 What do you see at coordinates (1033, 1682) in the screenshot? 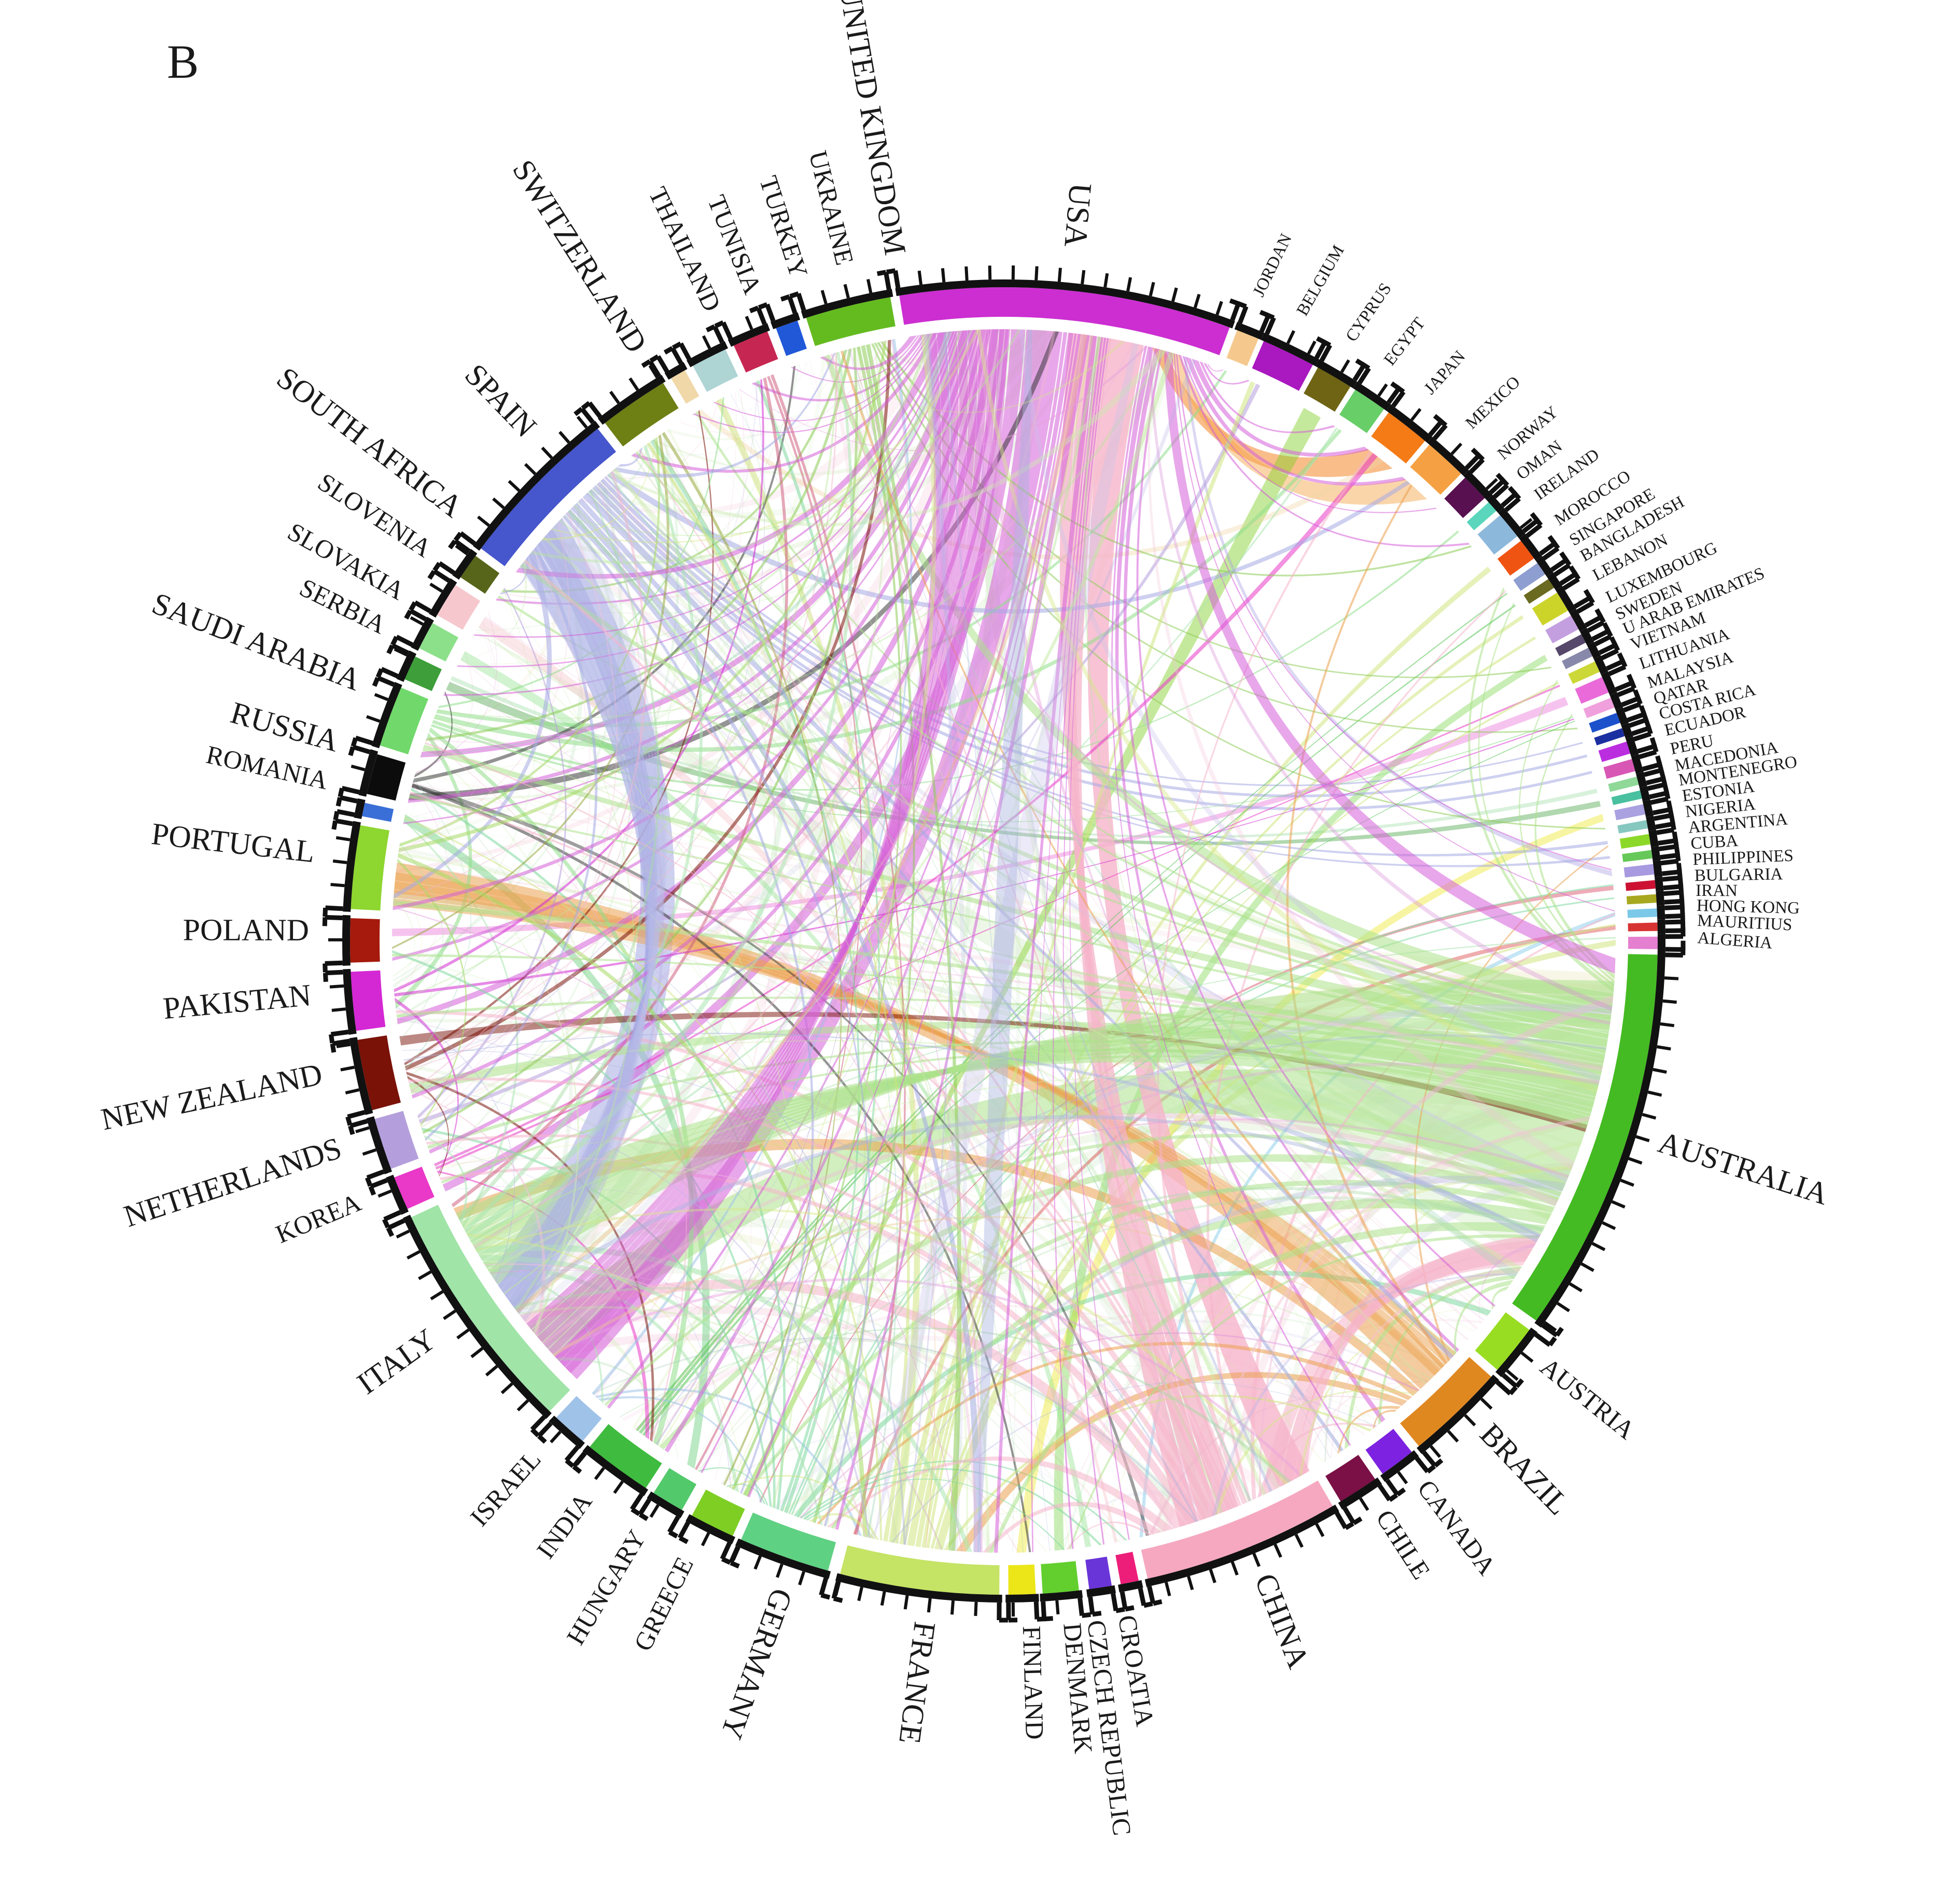
I see `svg-text: FINLAND` at bounding box center [1033, 1682].